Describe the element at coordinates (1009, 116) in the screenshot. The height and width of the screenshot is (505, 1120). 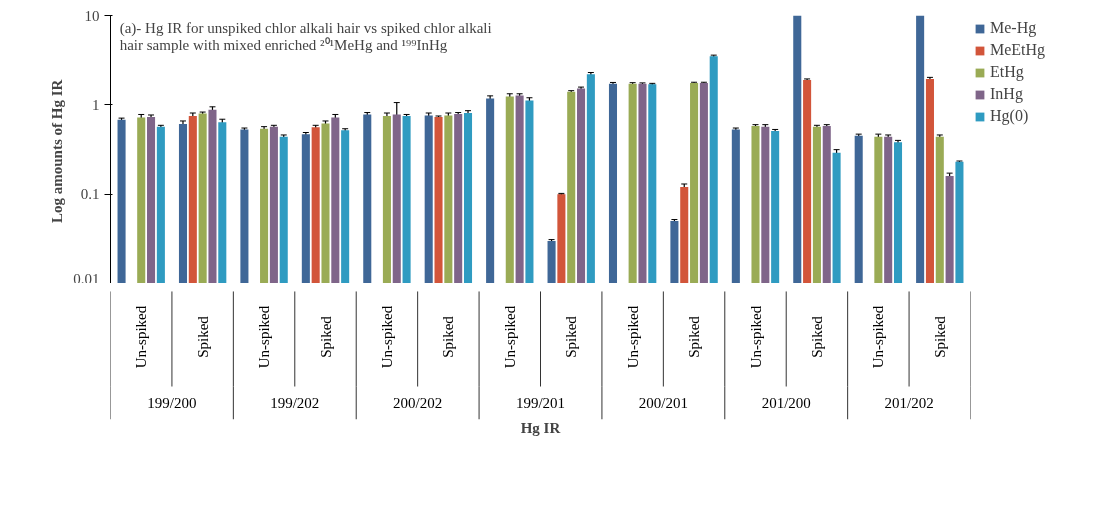
I see `legend-label: Hg(0)` at that location.